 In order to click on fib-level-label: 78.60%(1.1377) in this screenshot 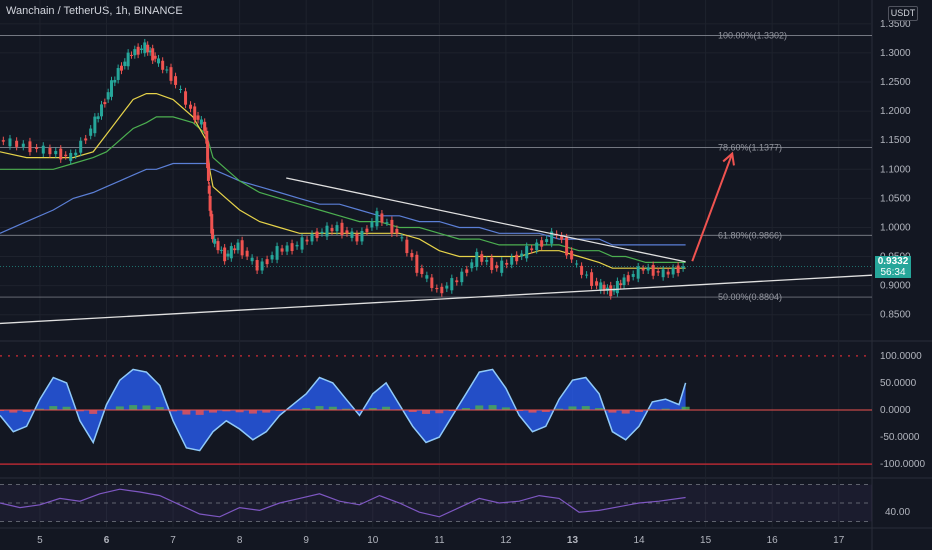, I will do `click(750, 147)`.